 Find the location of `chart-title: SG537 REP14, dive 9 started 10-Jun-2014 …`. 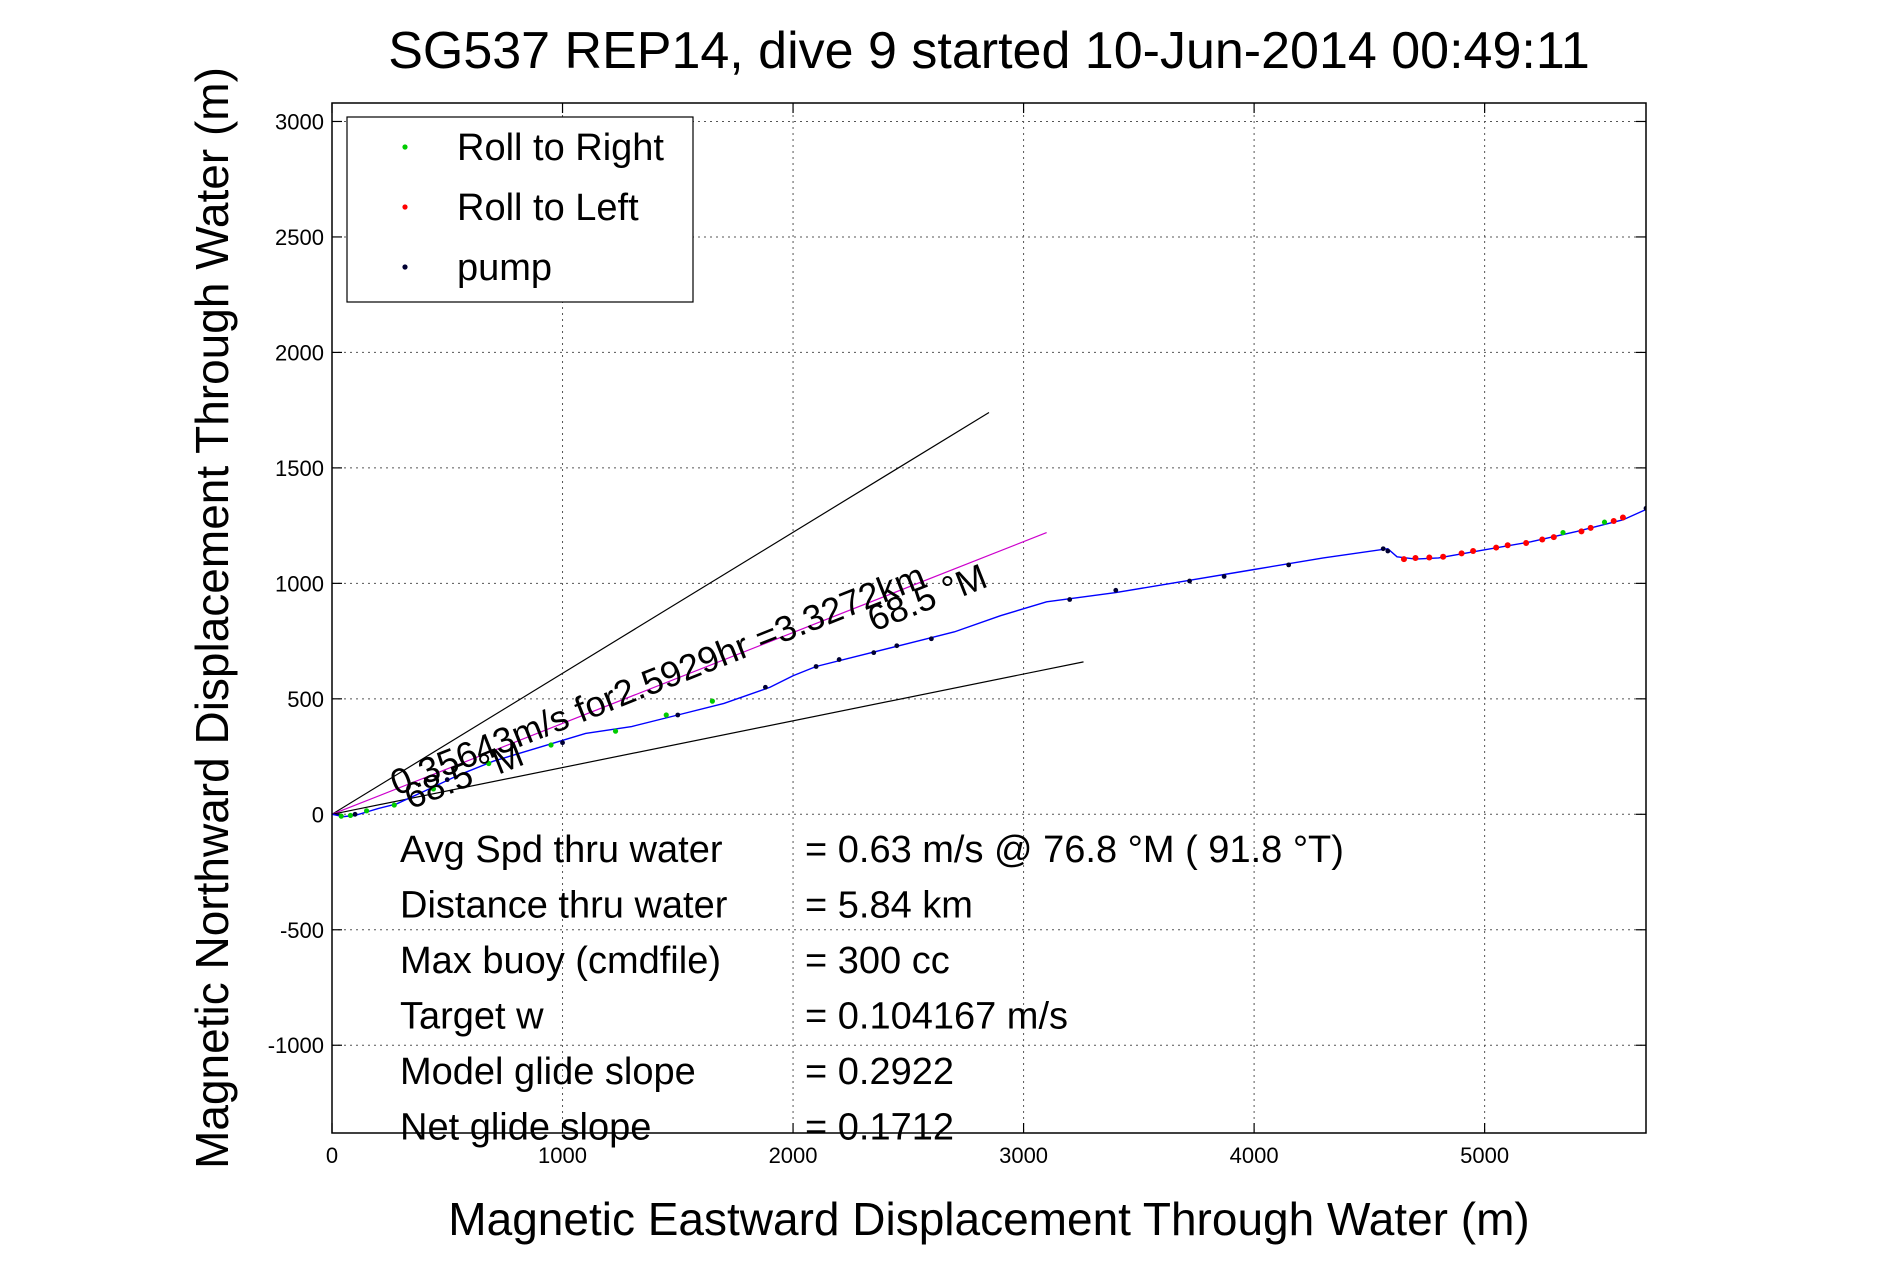

chart-title: SG537 REP14, dive 9 started 10-Jun-2014 … is located at coordinates (989, 51).